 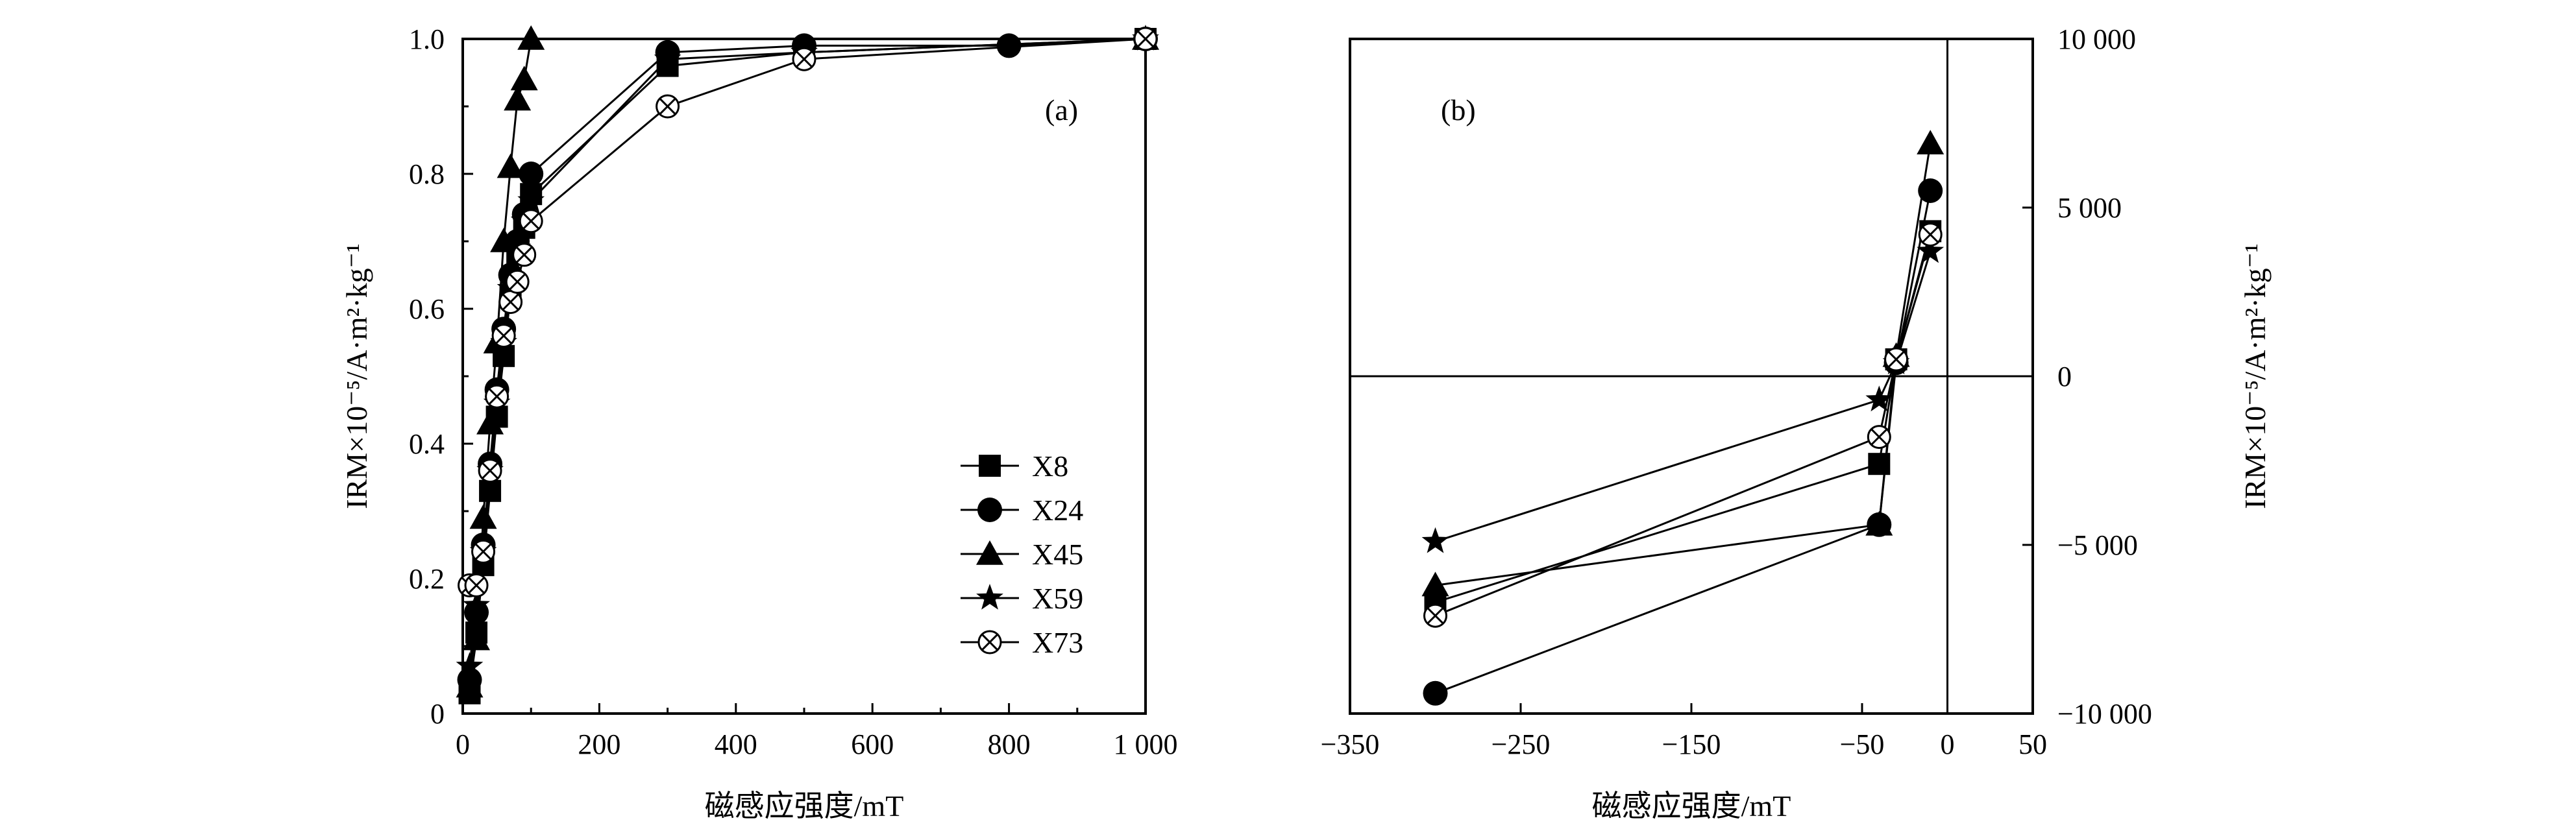 I want to click on x-tick-label: 400, so click(x=736, y=744).